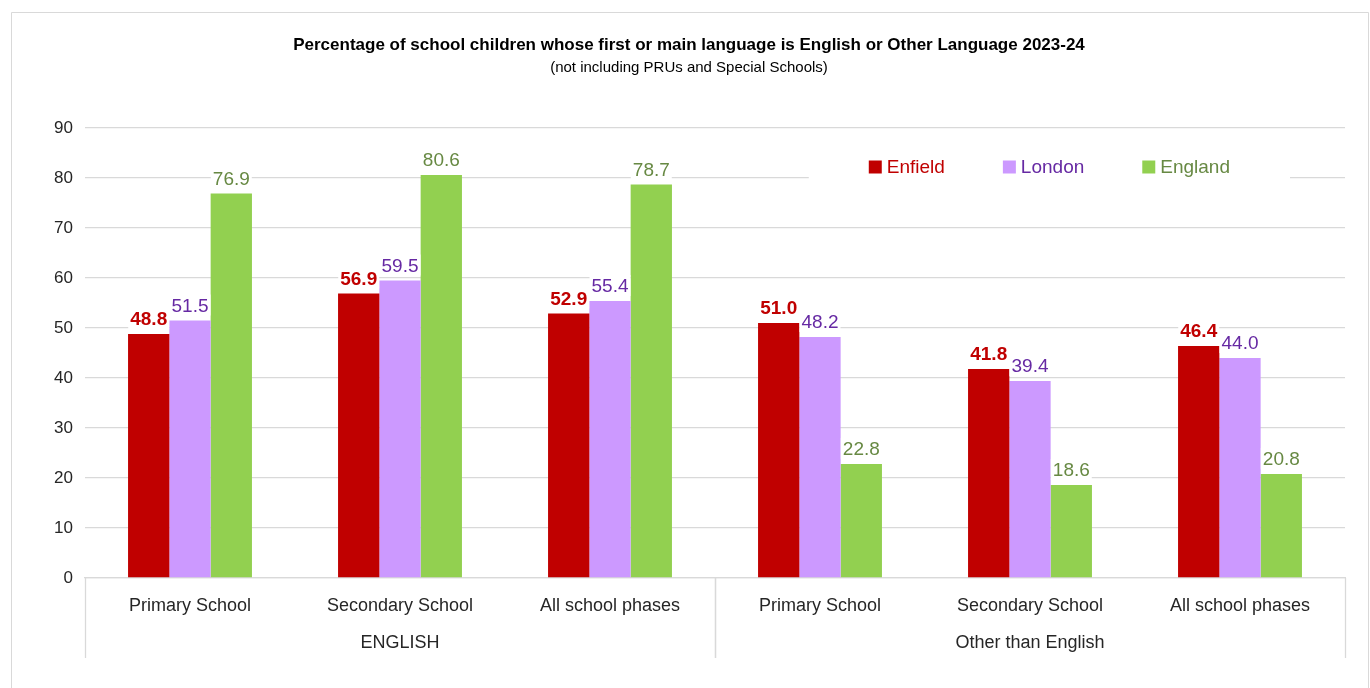  What do you see at coordinates (1030, 365) in the screenshot?
I see `data-label: 39.4` at bounding box center [1030, 365].